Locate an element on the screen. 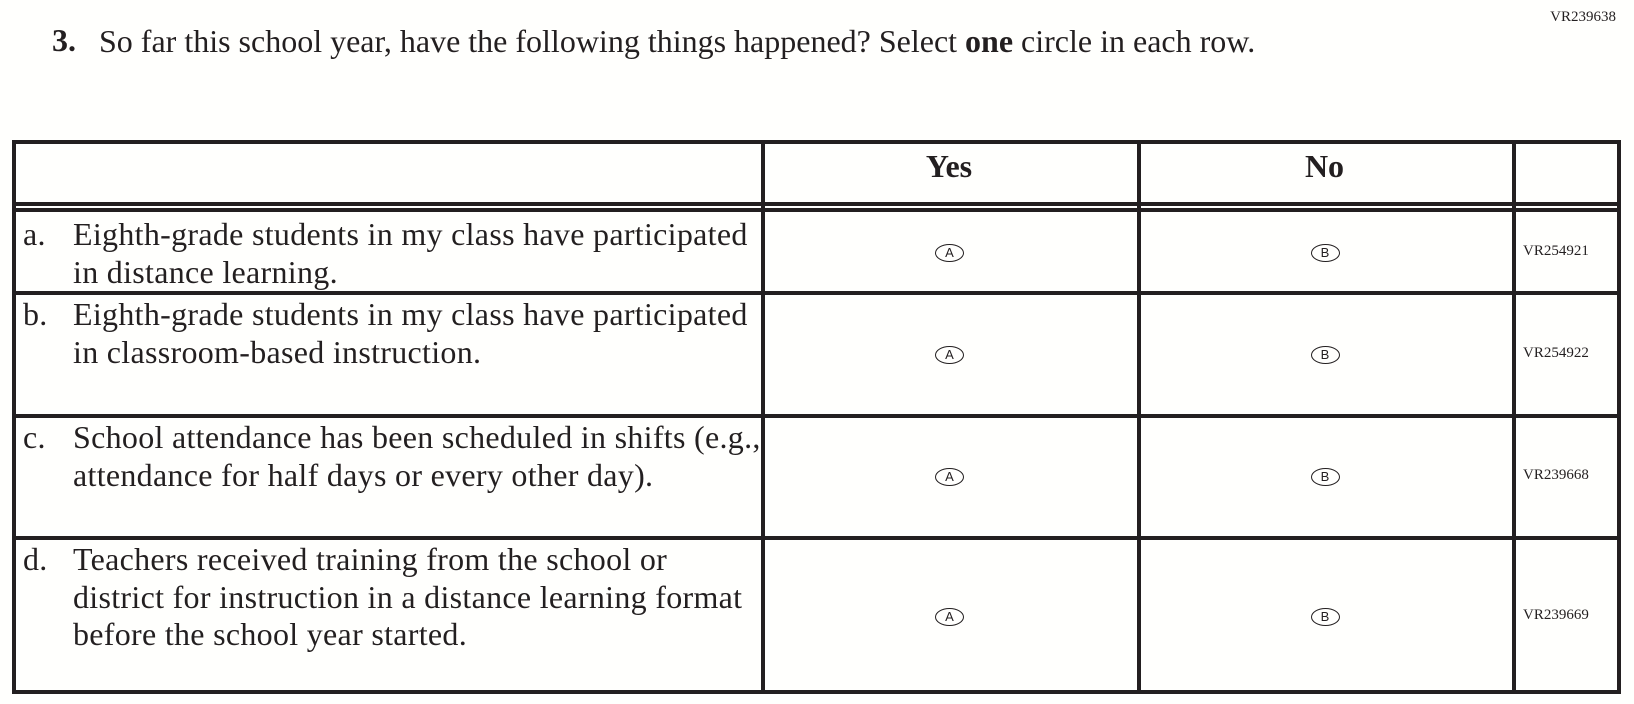 The image size is (1634, 704). row-letter: c. is located at coordinates (34, 437).